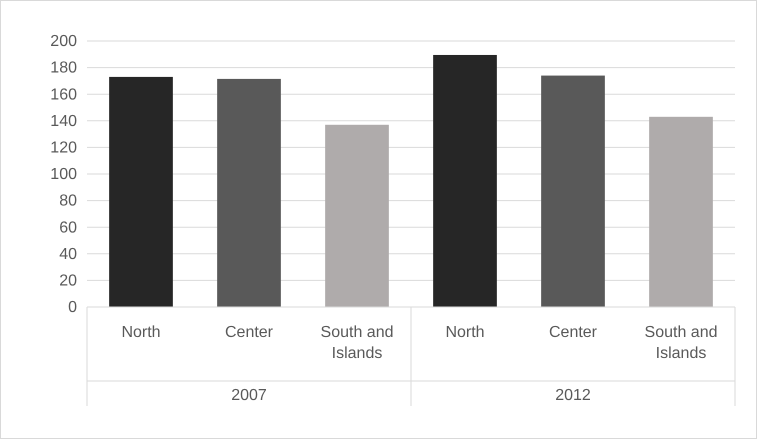 This screenshot has width=757, height=439. What do you see at coordinates (73, 307) in the screenshot?
I see `y-tick-label: 0` at bounding box center [73, 307].